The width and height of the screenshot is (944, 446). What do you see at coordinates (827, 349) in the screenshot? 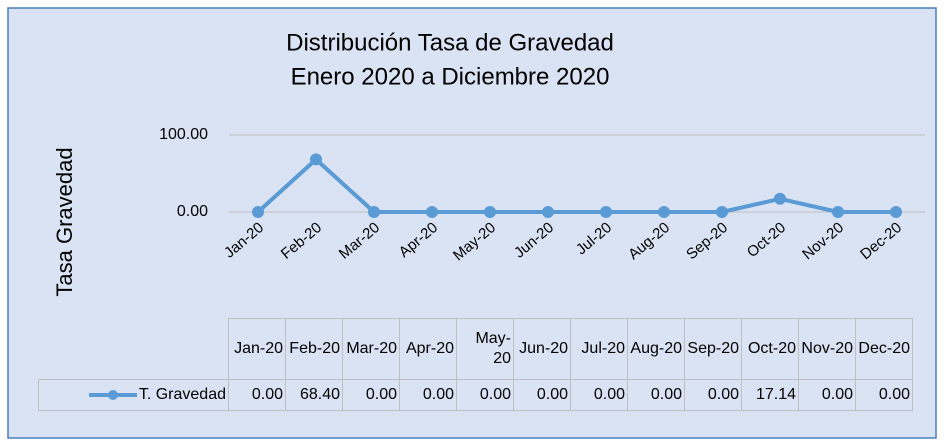
I see `table-header-cell: Nov-20` at bounding box center [827, 349].